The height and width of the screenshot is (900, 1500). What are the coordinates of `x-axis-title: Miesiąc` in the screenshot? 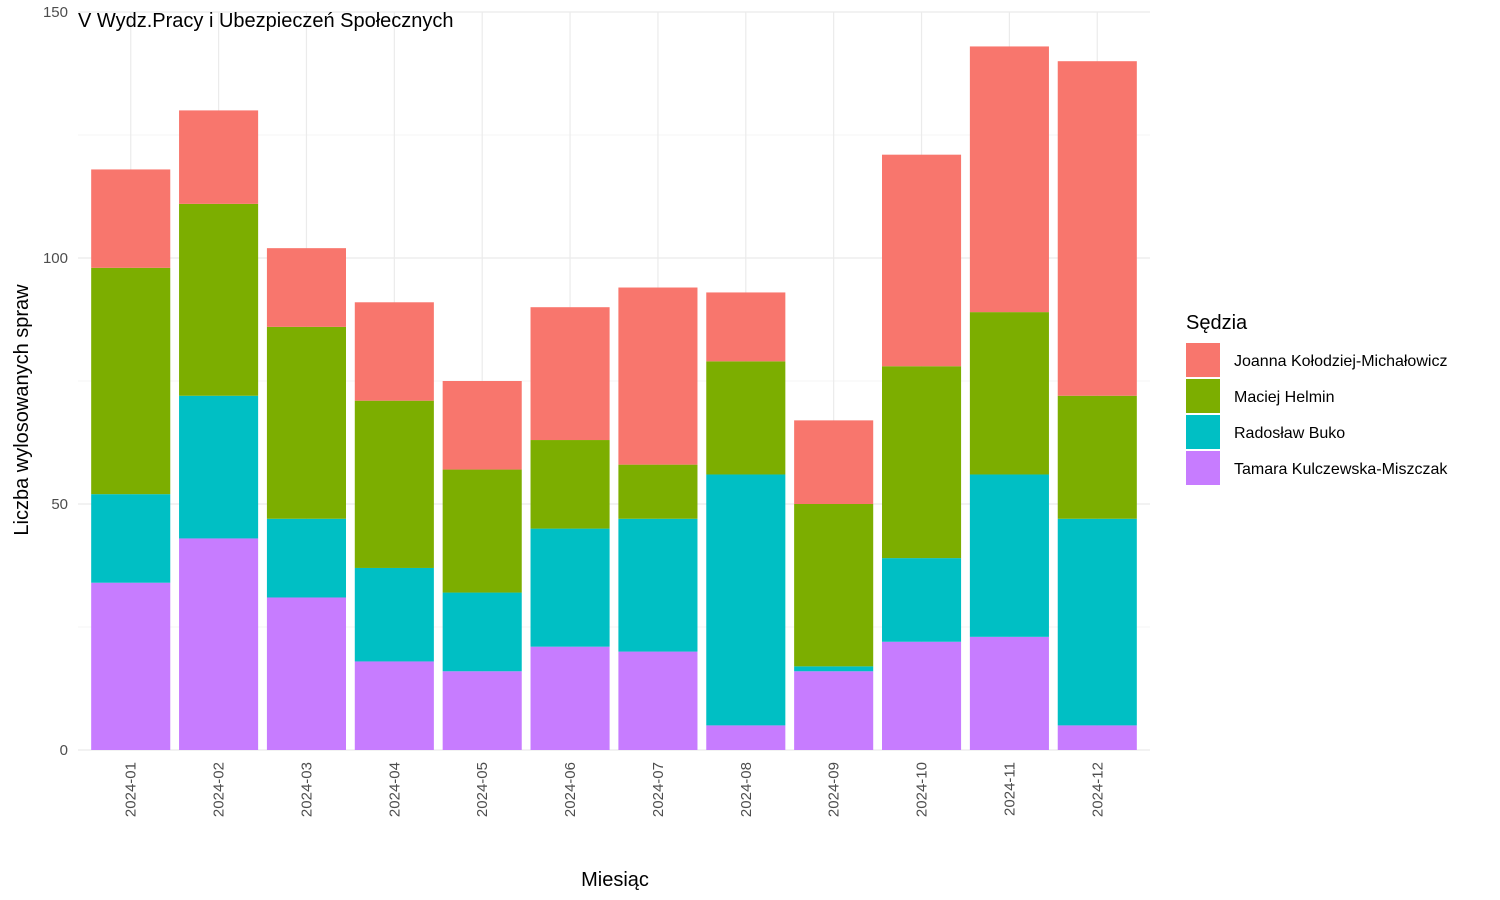 It's located at (615, 880).